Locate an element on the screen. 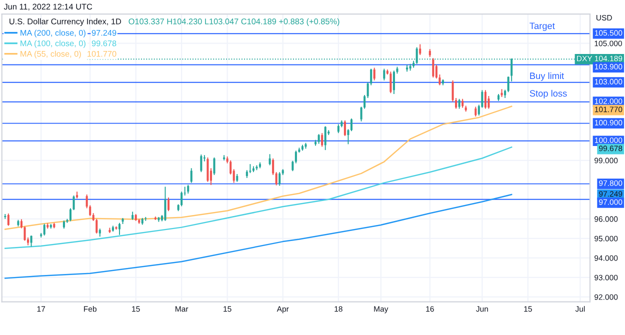  text: Jun 11, 2022 12:14 UTC is located at coordinates (48, 7).